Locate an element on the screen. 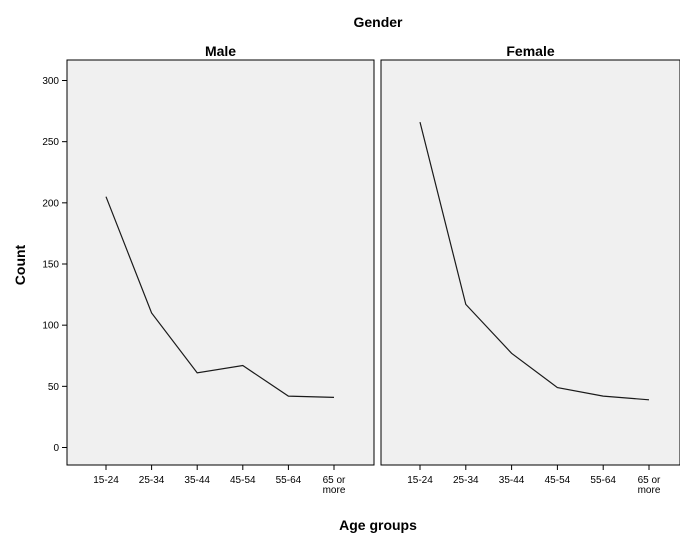 This screenshot has width=680, height=535. series-line-male is located at coordinates (220, 297).